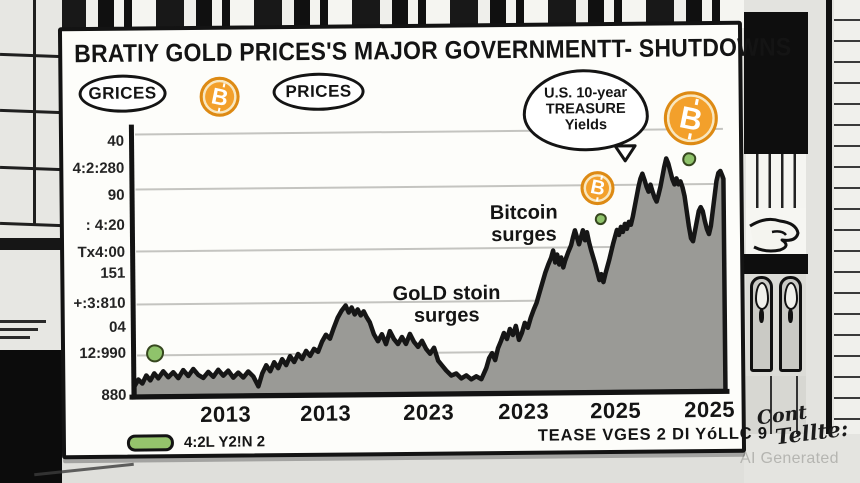 This screenshot has height=483, width=860. What do you see at coordinates (117, 327) in the screenshot?
I see `y-tick-label: 04` at bounding box center [117, 327].